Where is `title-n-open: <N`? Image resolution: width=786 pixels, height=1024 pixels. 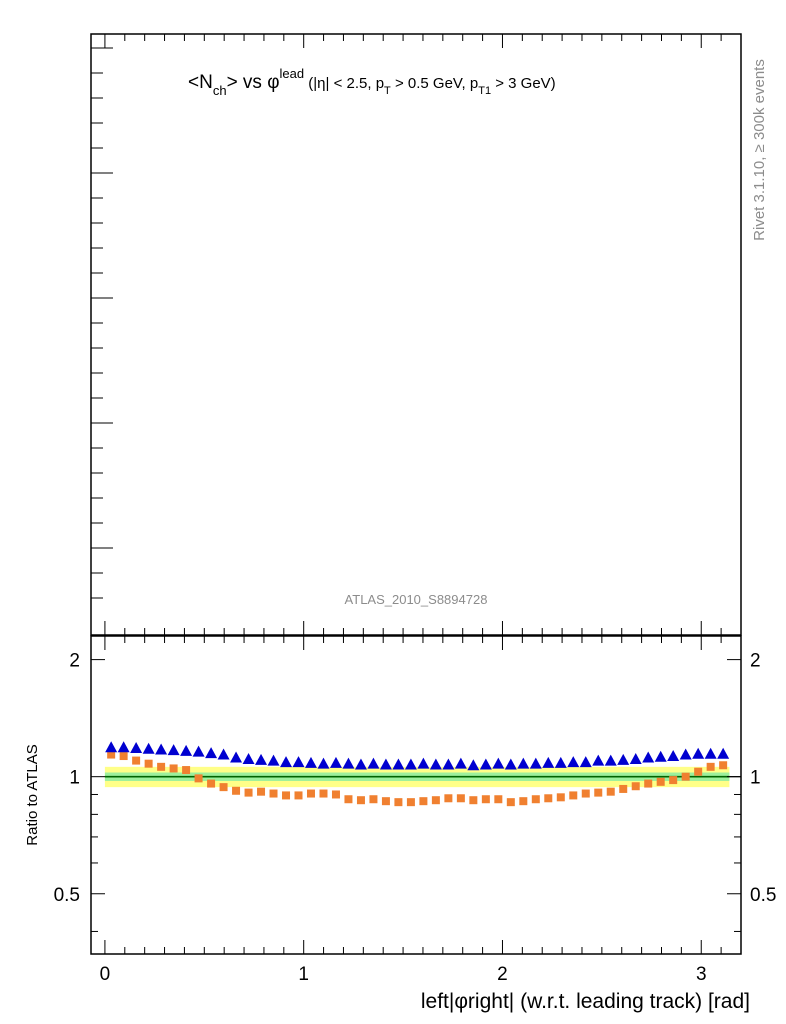
title-n-open: <N is located at coordinates (200, 82).